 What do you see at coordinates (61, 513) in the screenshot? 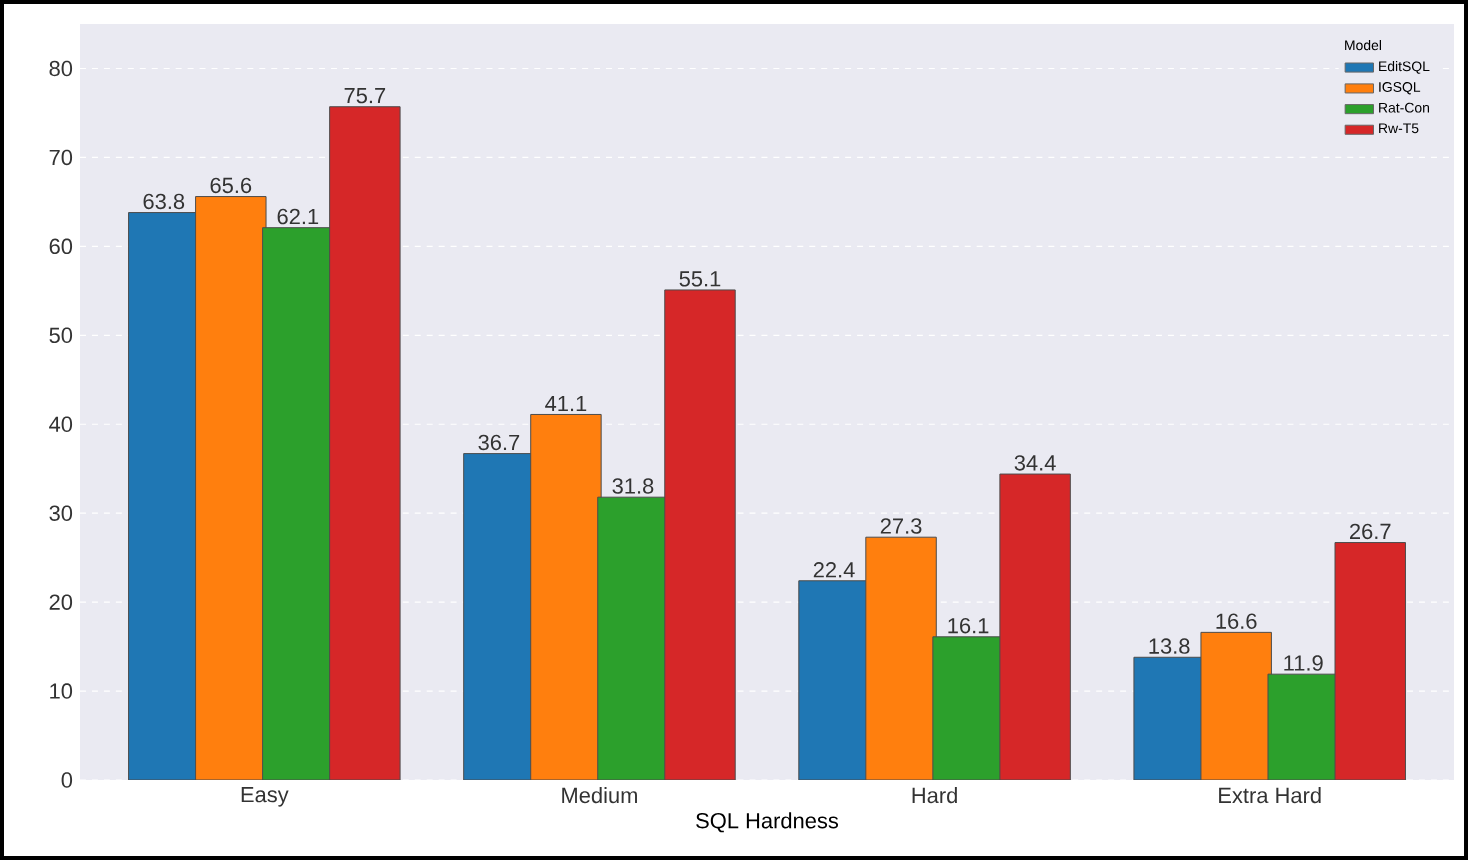
I see `y-tick-label: 30` at bounding box center [61, 513].